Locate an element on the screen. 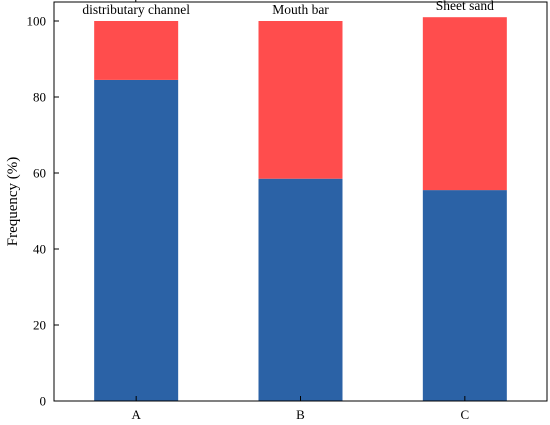 The height and width of the screenshot is (425, 550). bar-annotation-line: Mouth bar is located at coordinates (300, 9).